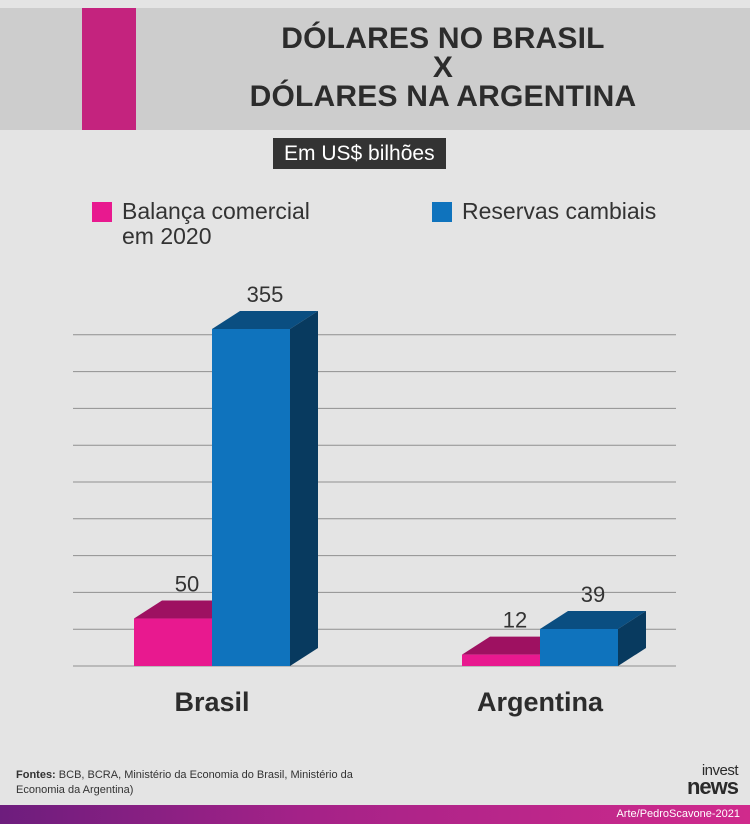 The height and width of the screenshot is (824, 750). Describe the element at coordinates (375, 4) in the screenshot. I see `top-strip` at that location.